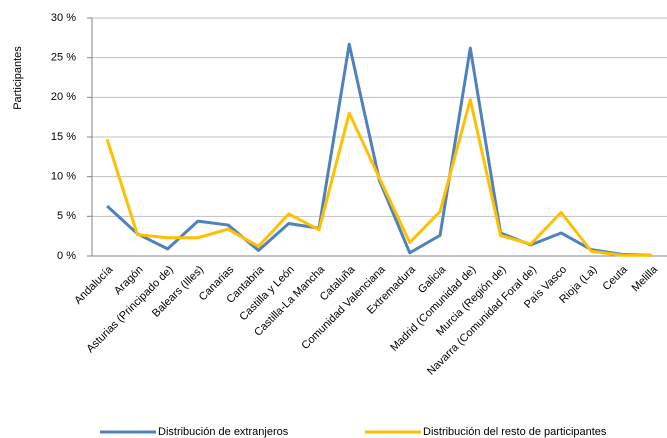  What do you see at coordinates (616, 278) in the screenshot?
I see `x-tick-label: Ceuta` at bounding box center [616, 278].